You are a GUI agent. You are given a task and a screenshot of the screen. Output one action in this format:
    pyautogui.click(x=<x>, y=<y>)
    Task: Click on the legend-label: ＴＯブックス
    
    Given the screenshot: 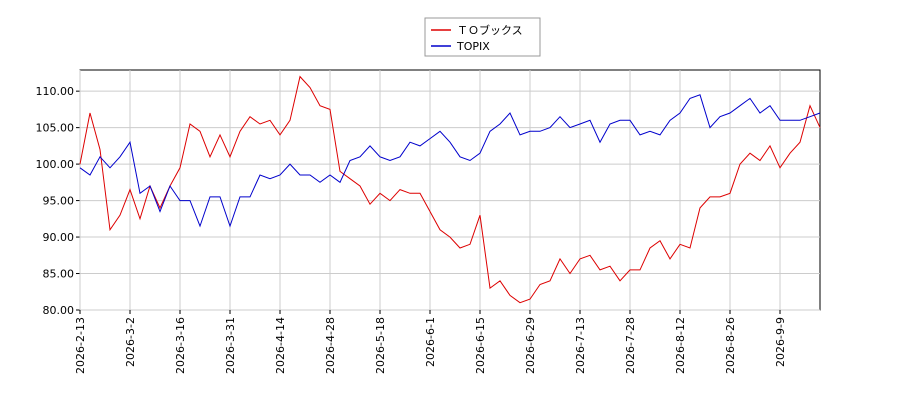 What is the action you would take?
    pyautogui.click(x=490, y=30)
    